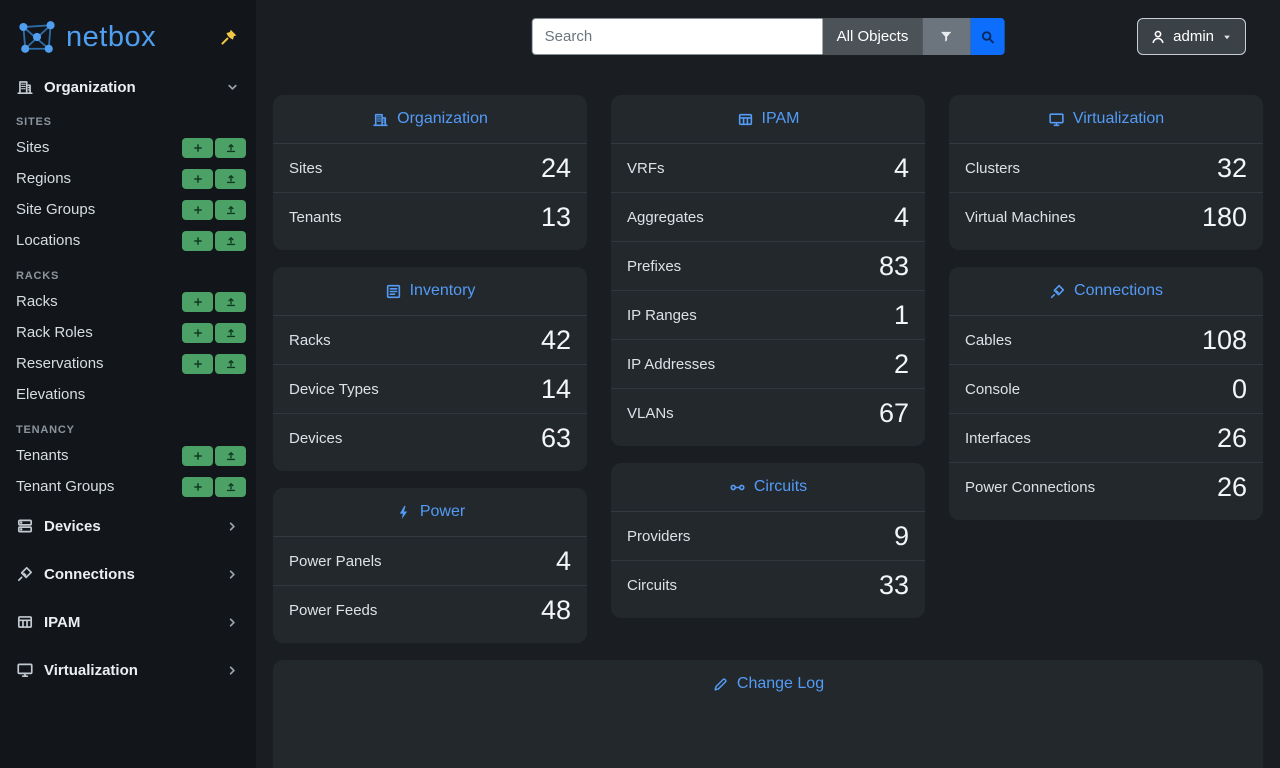 This screenshot has width=1280, height=768. What do you see at coordinates (671, 364) in the screenshot?
I see `stat-label: IP Addresses` at bounding box center [671, 364].